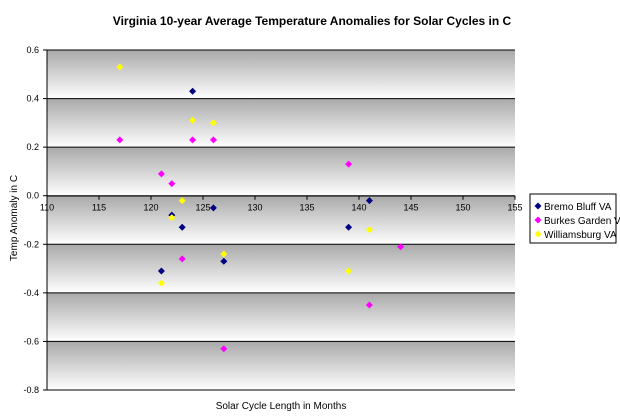  I want to click on x-tick-label: 125, so click(202, 208).